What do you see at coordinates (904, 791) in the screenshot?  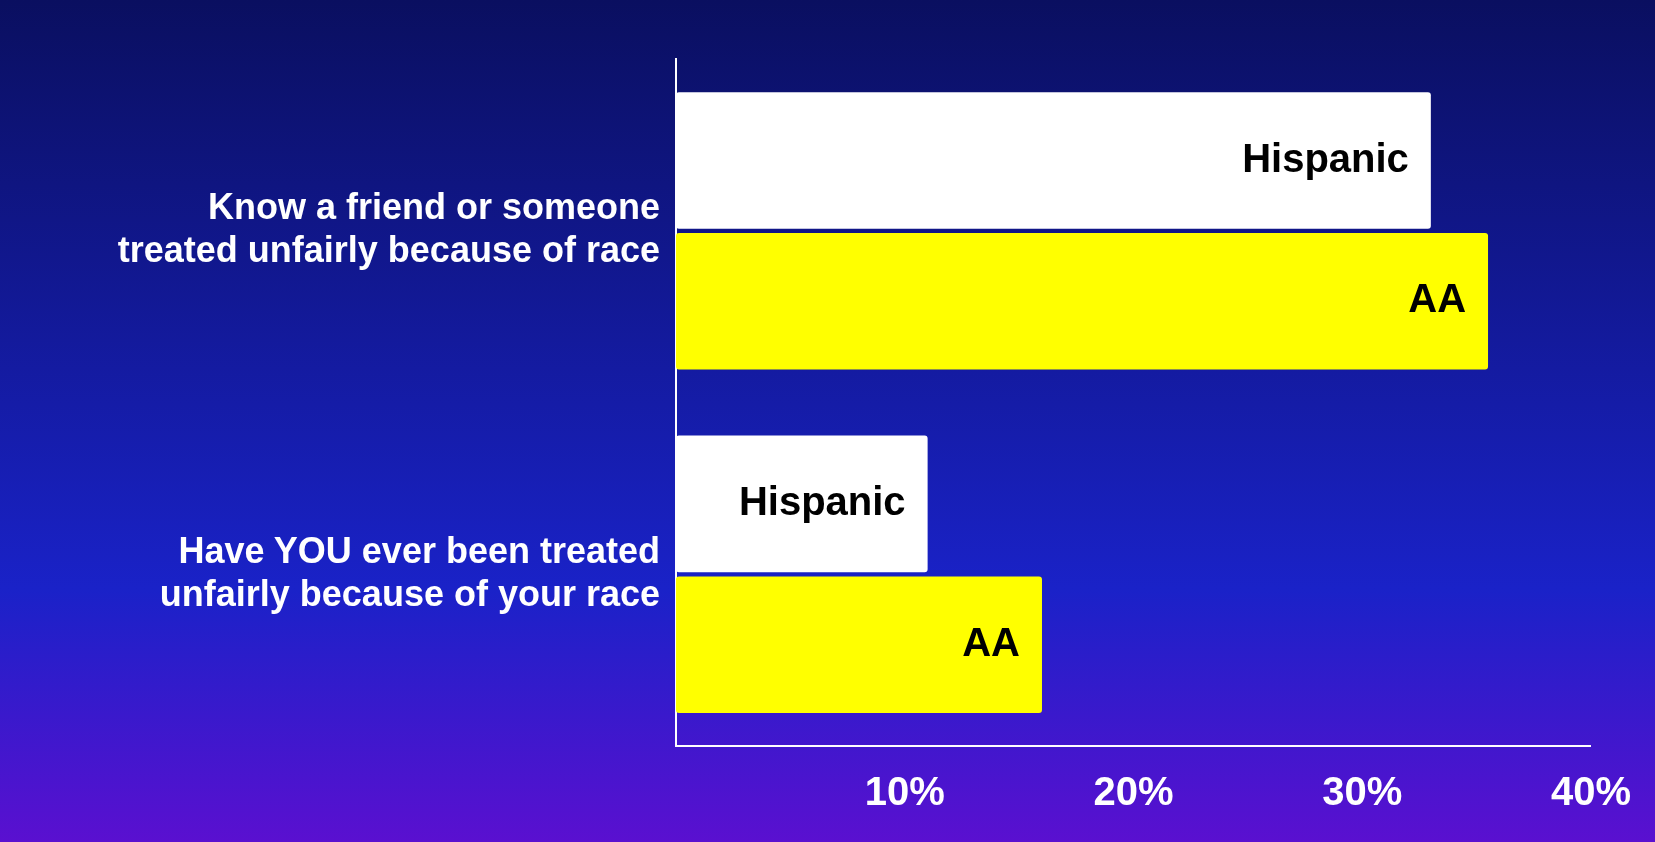 I see `x-tick-label: 10%` at bounding box center [904, 791].